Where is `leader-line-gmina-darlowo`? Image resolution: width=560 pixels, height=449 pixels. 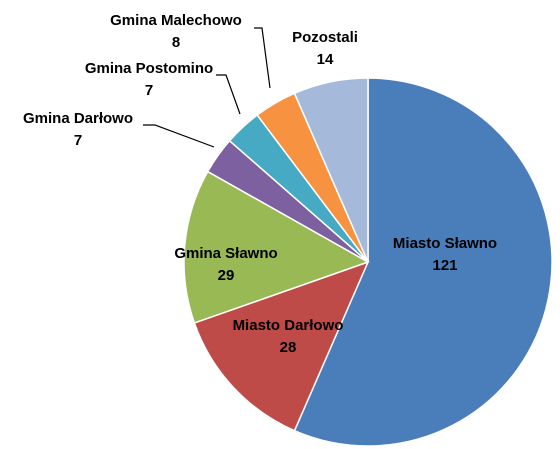 leader-line-gmina-darlowo is located at coordinates (179, 136).